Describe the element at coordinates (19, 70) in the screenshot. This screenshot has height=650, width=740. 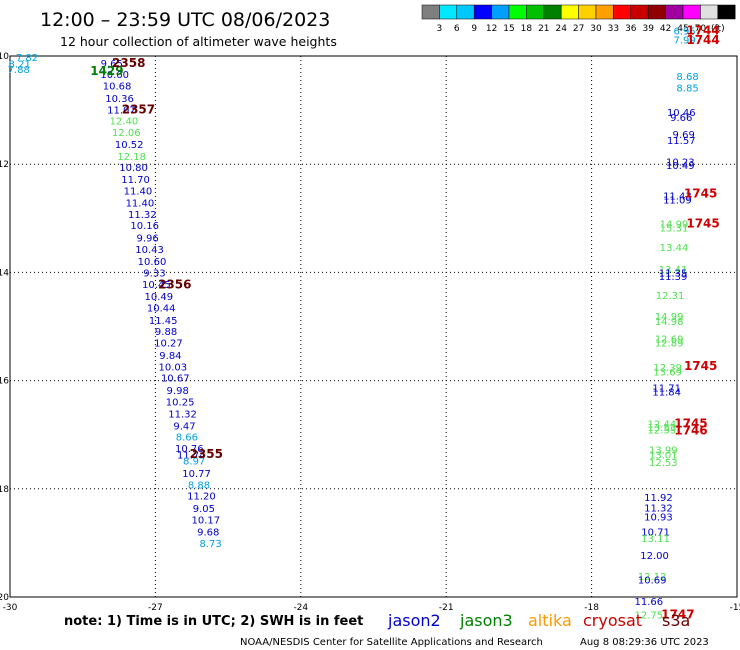
I see `wave-height-label: 7.88` at that location.